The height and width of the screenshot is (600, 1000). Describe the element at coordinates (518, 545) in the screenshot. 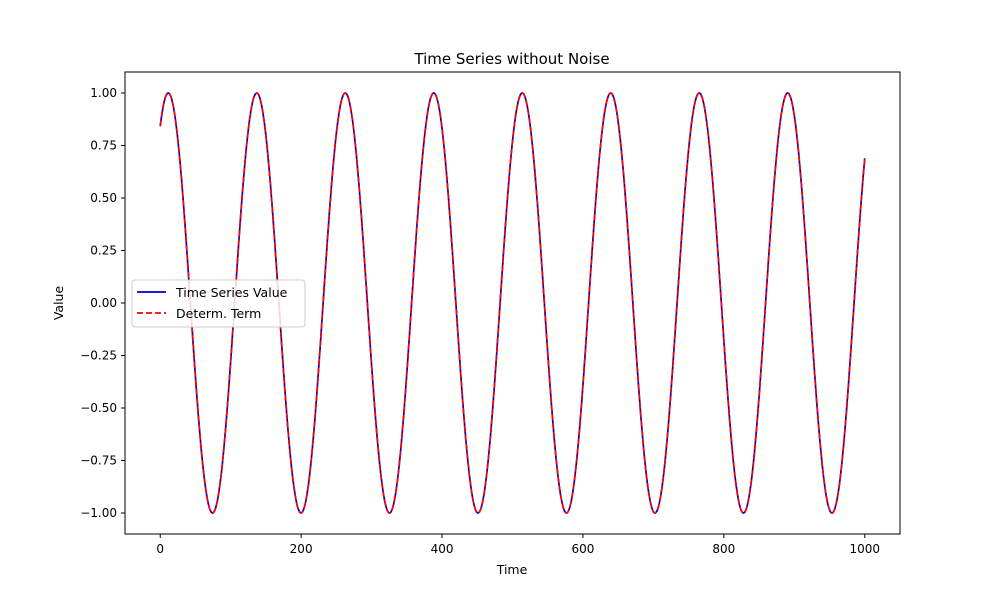

I see `x-axis: 0 200 400 600 800 1000` at that location.